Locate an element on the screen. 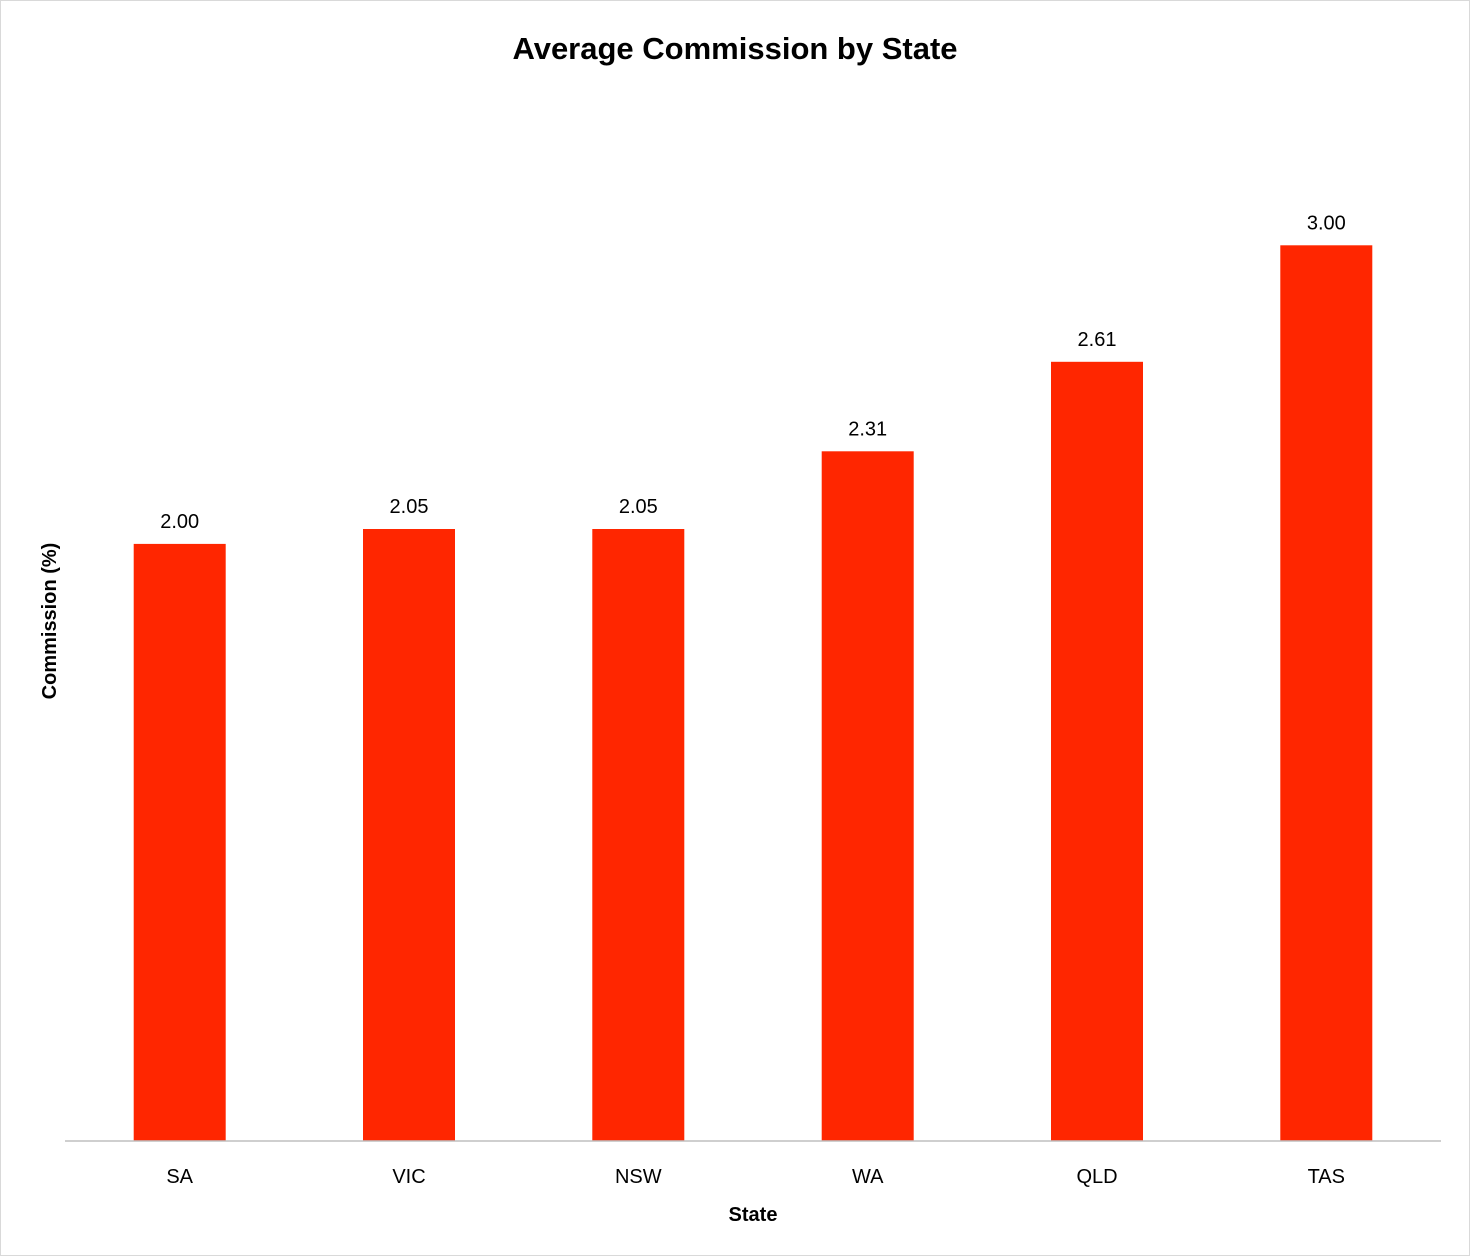  bar-nsw is located at coordinates (638, 835).